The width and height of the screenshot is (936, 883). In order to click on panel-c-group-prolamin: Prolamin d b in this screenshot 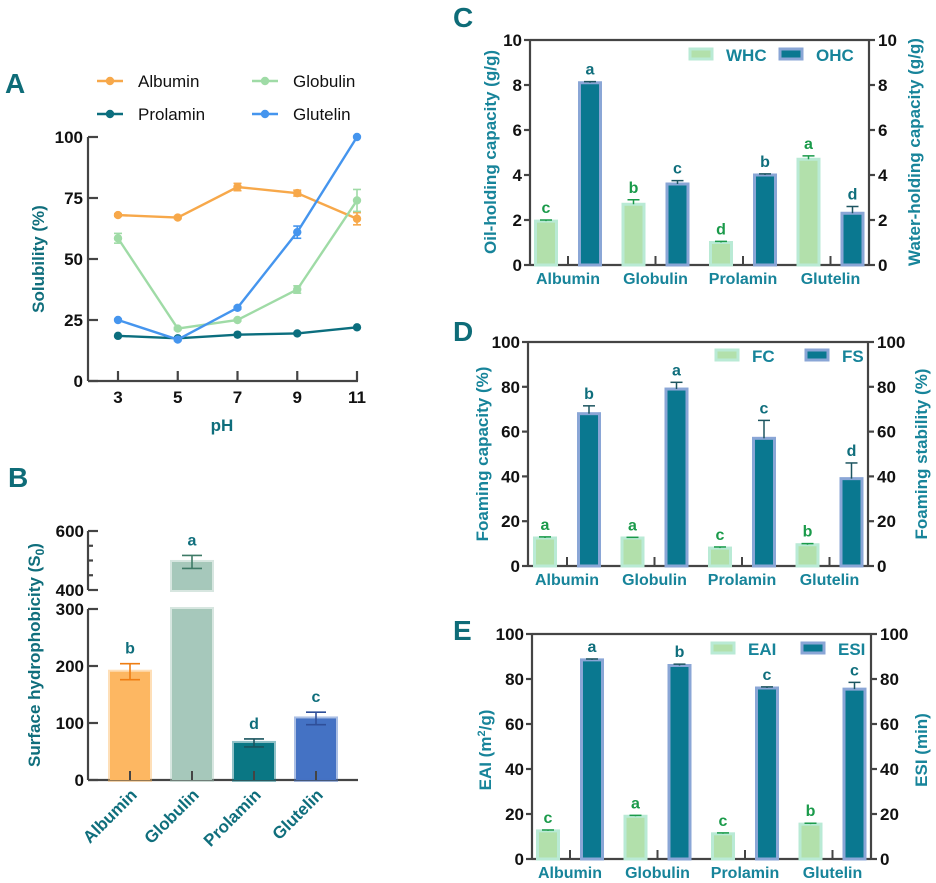, I will do `click(743, 221)`.